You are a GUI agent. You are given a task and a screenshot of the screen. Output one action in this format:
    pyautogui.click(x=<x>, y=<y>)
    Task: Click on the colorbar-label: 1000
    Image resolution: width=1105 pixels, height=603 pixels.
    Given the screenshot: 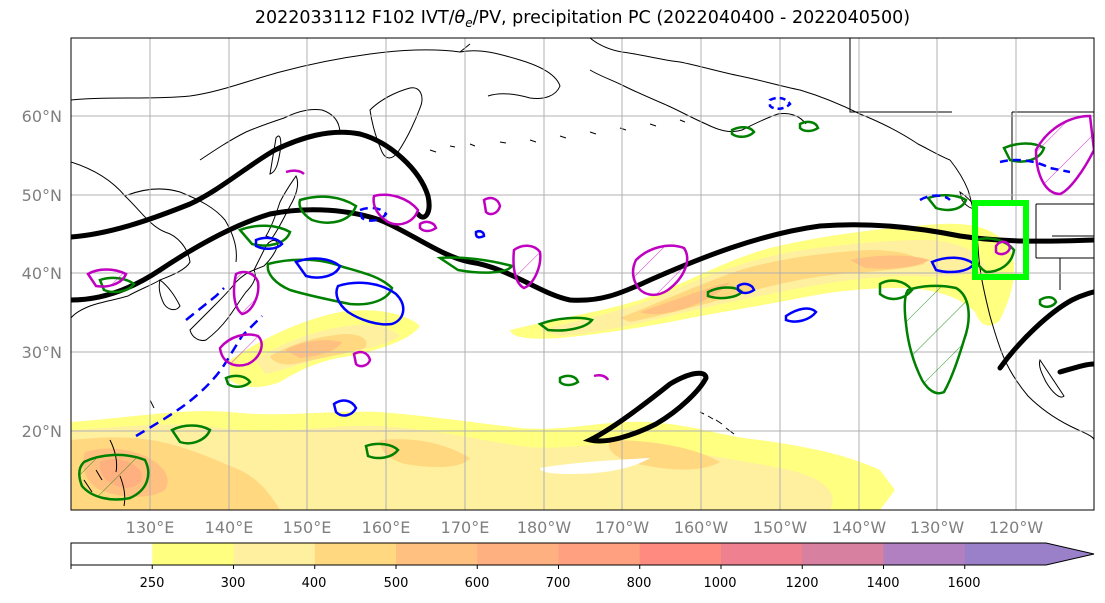 What is the action you would take?
    pyautogui.click(x=719, y=583)
    